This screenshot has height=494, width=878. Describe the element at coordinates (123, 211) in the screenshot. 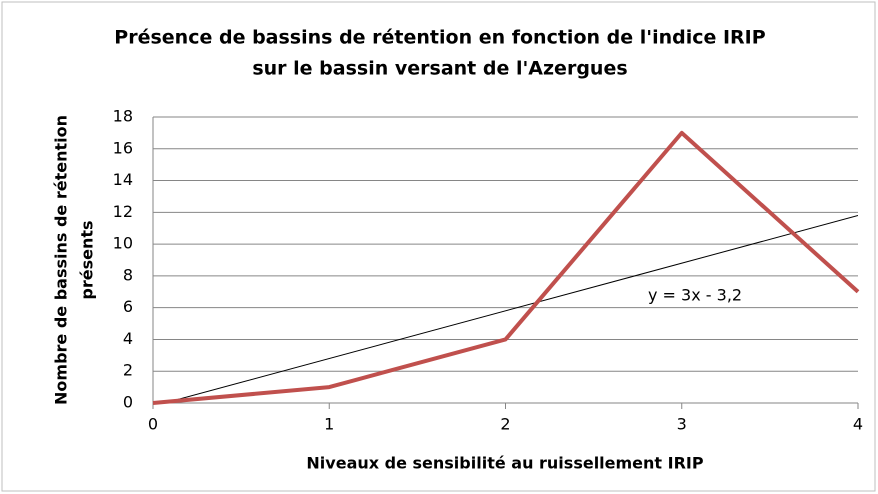

I see `y-tick-label: 12` at that location.